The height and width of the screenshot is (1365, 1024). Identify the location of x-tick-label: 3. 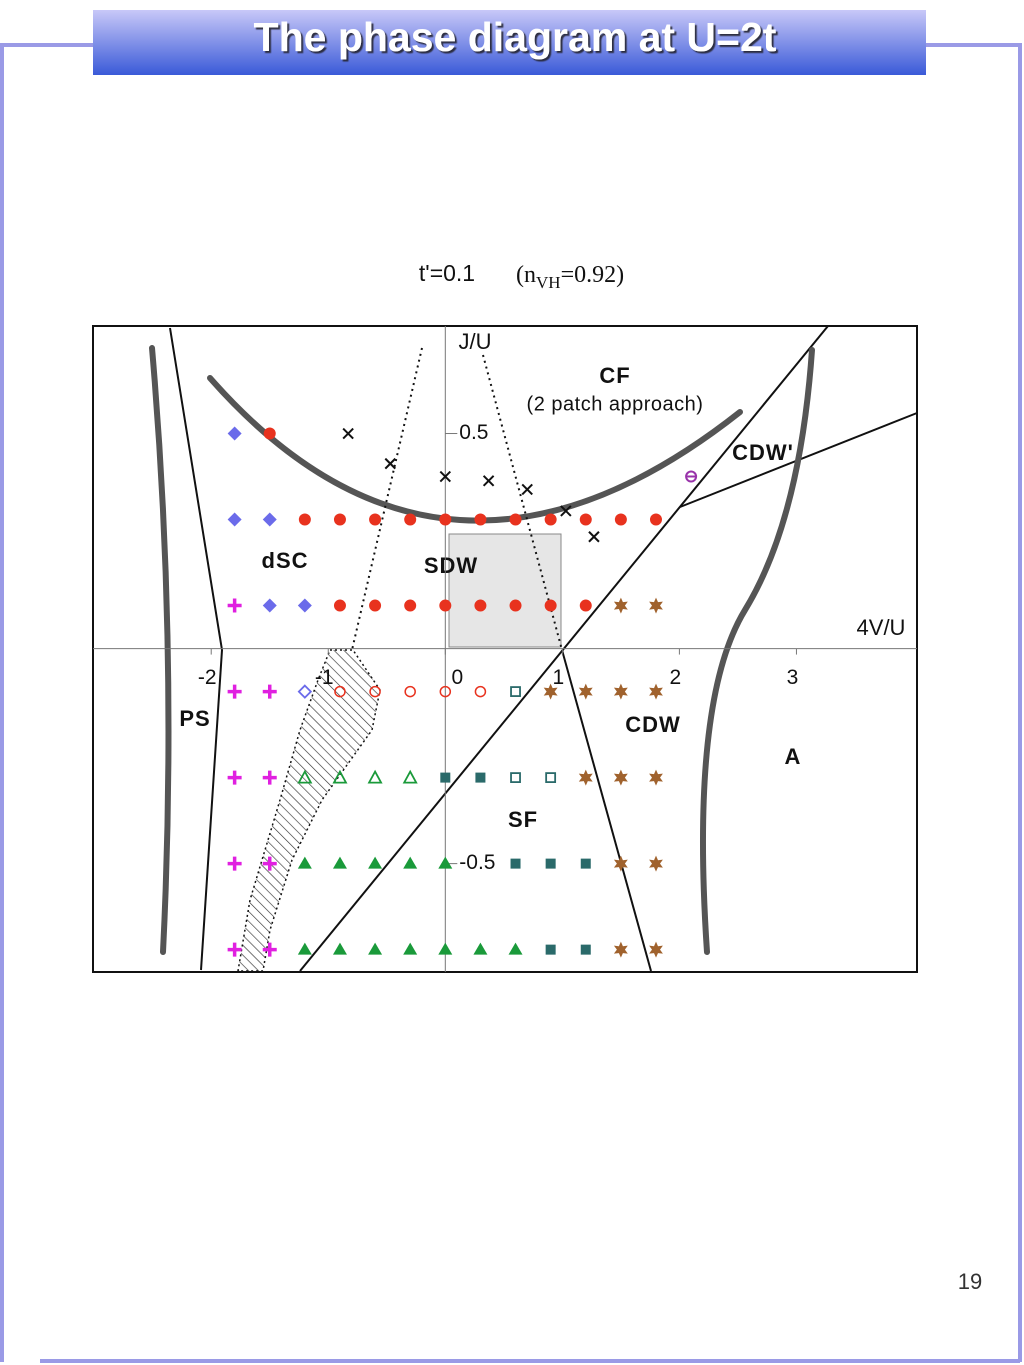
(793, 677).